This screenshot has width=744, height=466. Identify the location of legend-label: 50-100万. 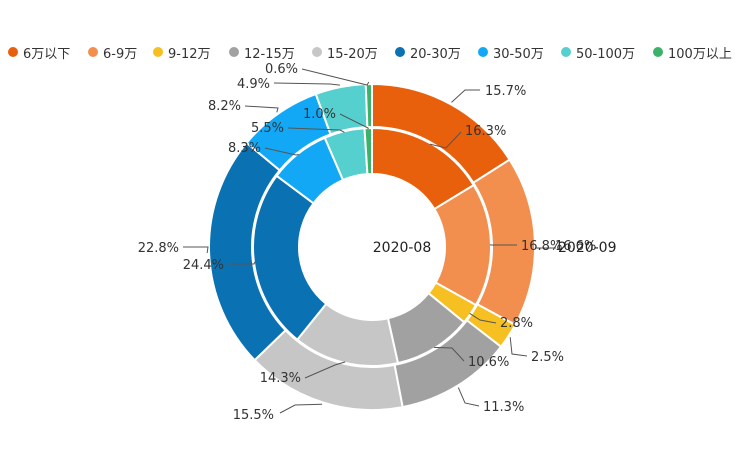
(606, 54).